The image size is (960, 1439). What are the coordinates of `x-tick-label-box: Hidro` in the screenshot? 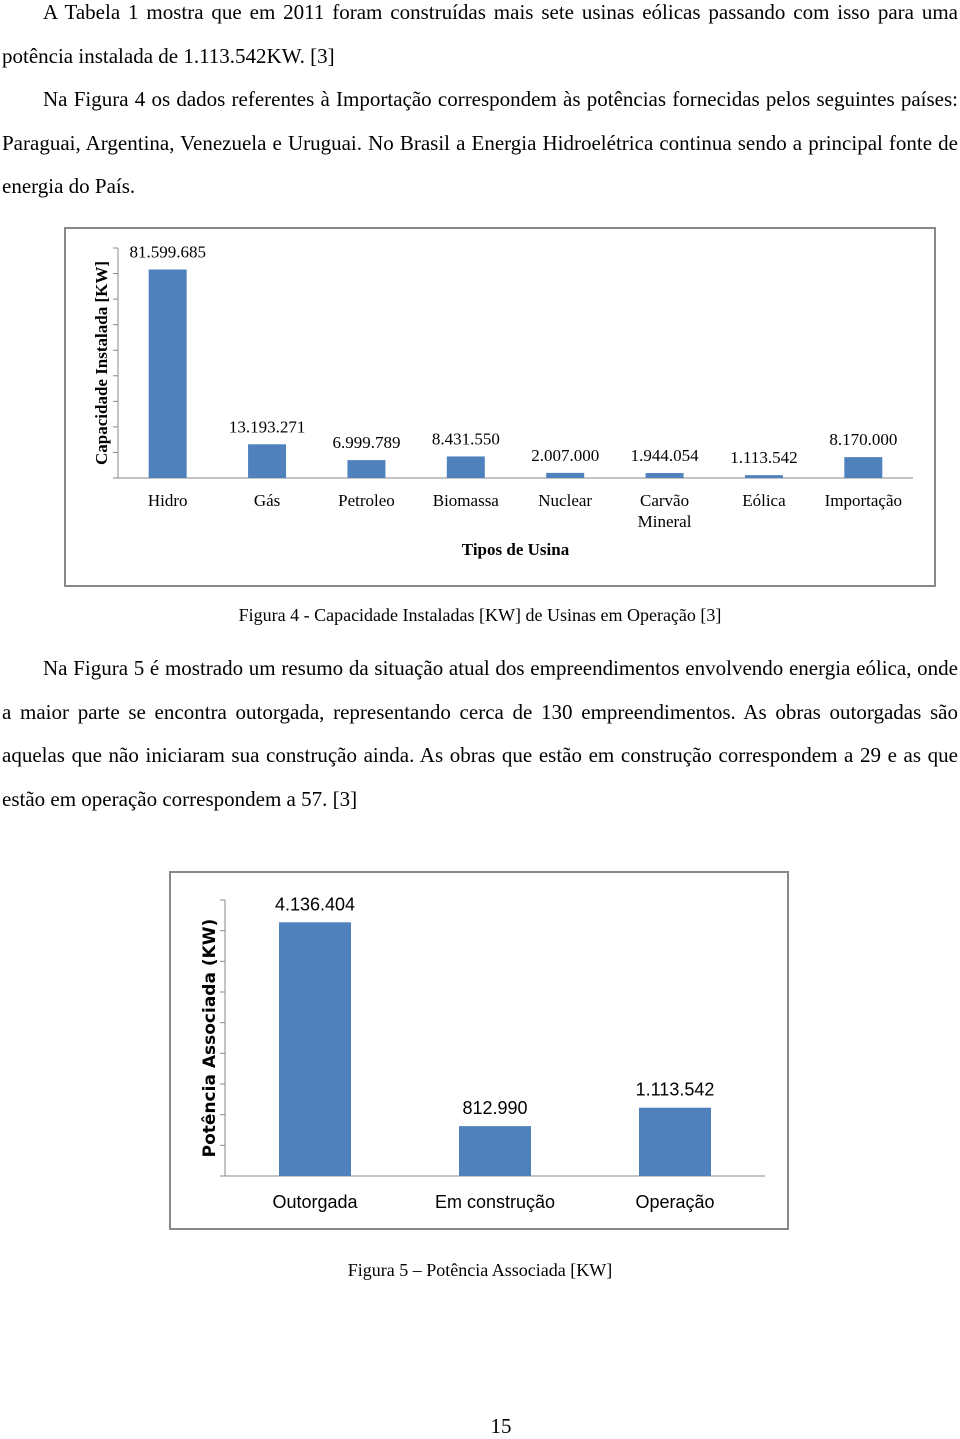 It's located at (167, 500).